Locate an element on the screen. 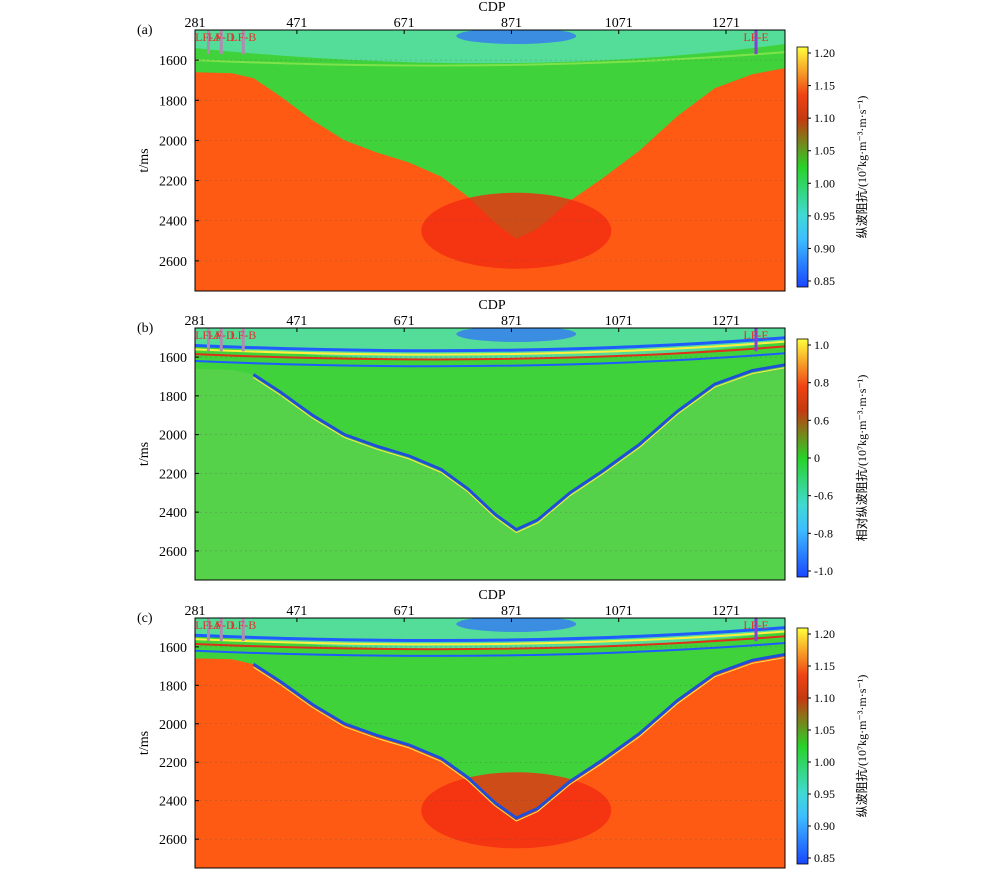 This screenshot has width=1000, height=882. colorbar-tick-label: 1.10 is located at coordinates (824, 118).